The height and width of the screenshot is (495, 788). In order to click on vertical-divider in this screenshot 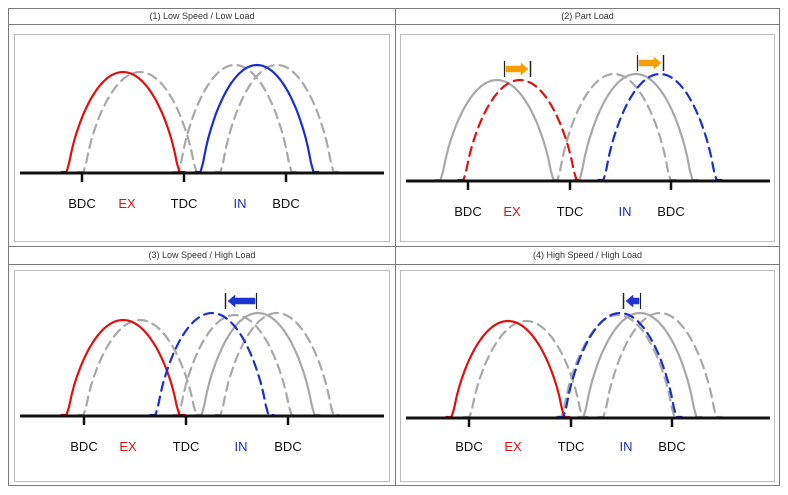, I will do `click(395, 247)`.